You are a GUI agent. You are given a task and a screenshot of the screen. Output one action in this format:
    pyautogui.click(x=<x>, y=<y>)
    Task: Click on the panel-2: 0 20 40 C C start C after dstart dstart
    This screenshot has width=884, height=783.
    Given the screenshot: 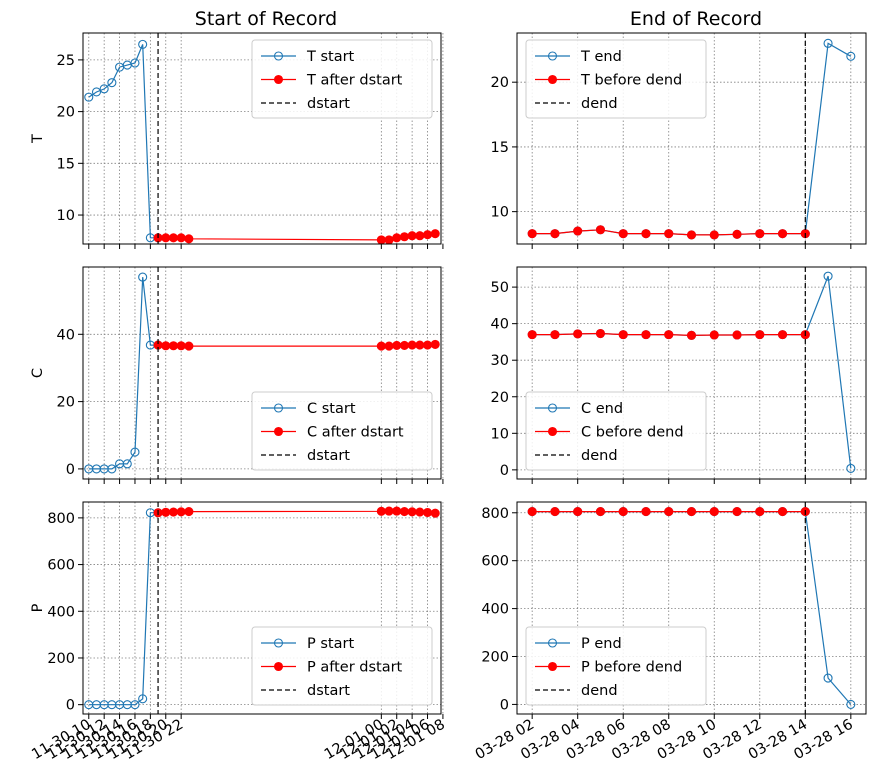 What is the action you would take?
    pyautogui.click(x=237, y=375)
    